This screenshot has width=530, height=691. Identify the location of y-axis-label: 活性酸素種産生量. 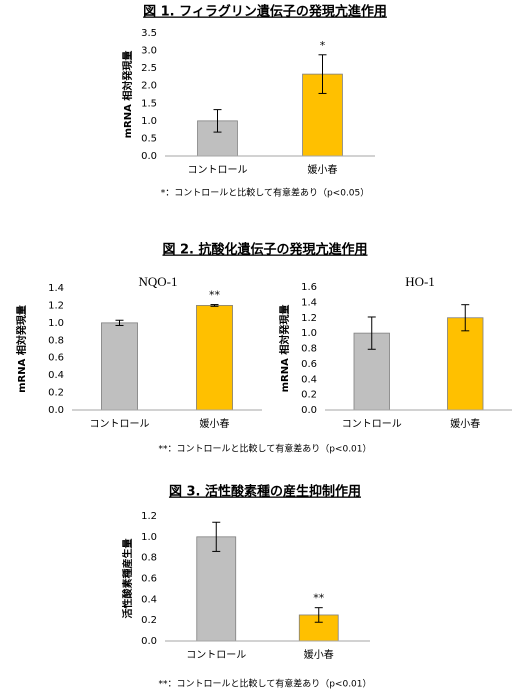
(127, 579).